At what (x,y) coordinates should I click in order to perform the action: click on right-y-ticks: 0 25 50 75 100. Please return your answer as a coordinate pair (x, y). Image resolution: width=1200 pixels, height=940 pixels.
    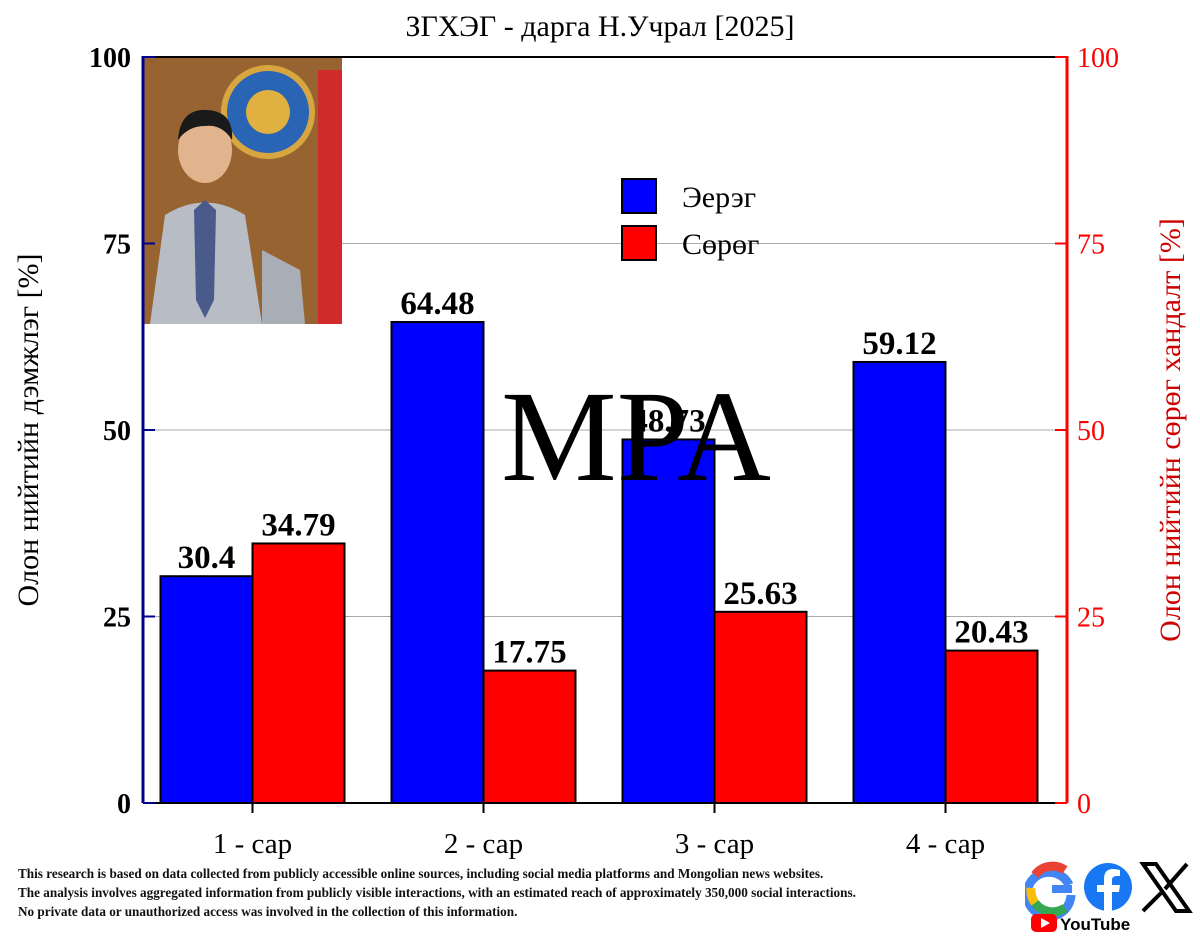
    Looking at the image, I should click on (1087, 431).